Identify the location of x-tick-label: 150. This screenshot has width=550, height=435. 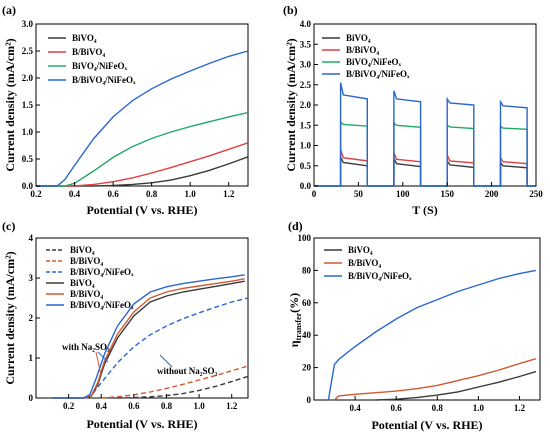
(447, 194).